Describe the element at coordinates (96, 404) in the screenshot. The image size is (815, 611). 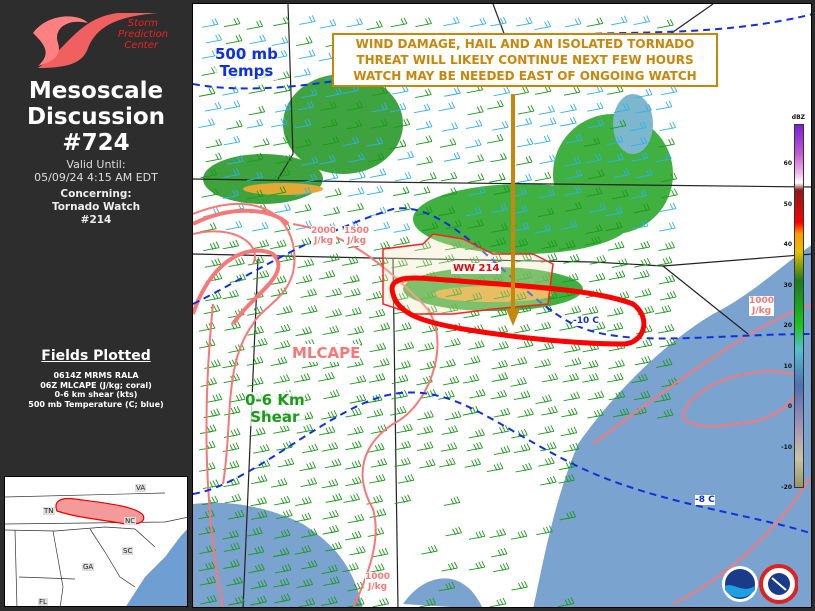
I see `field-item: 500 mb Temperature (C; blue)` at that location.